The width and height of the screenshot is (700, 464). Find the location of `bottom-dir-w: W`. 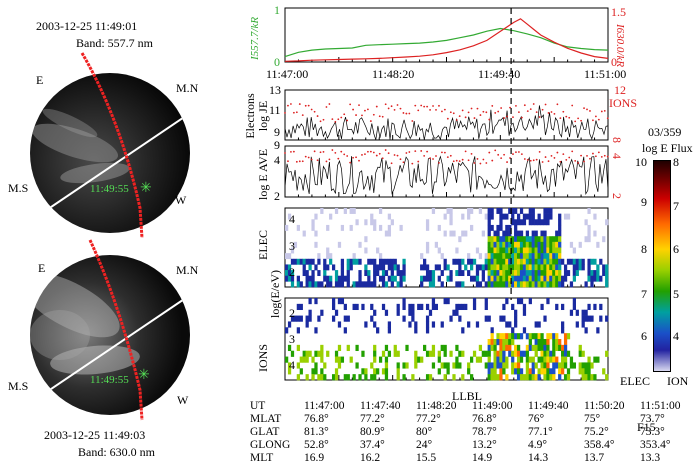

bottom-dir-w: W is located at coordinates (183, 400).